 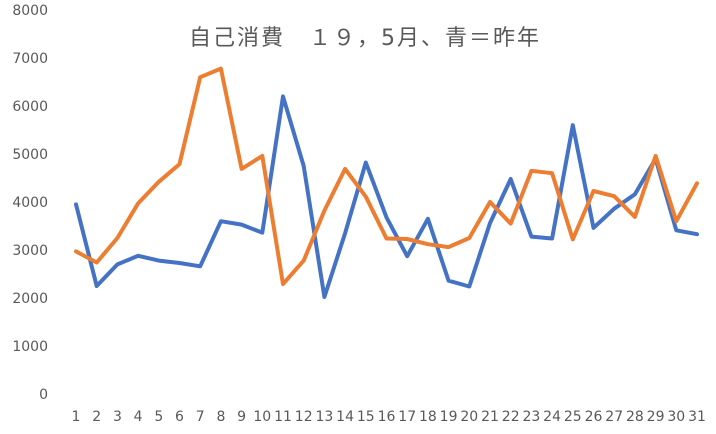 I want to click on x-tick-label: 31, so click(x=697, y=417).